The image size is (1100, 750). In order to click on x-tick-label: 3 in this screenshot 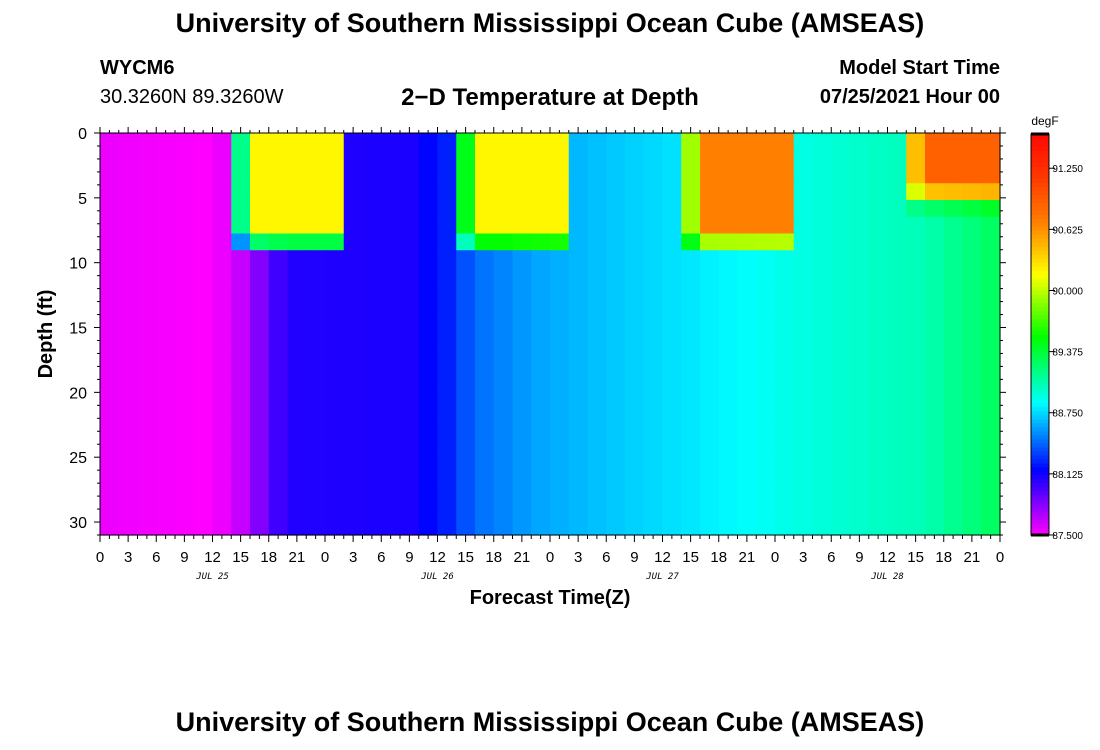, I will do `click(128, 557)`.